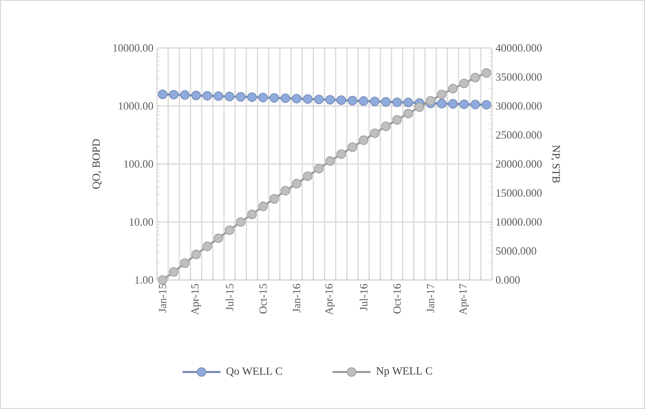 The height and width of the screenshot is (409, 645). I want to click on y-axis-title: QO, BOPD, so click(97, 164).